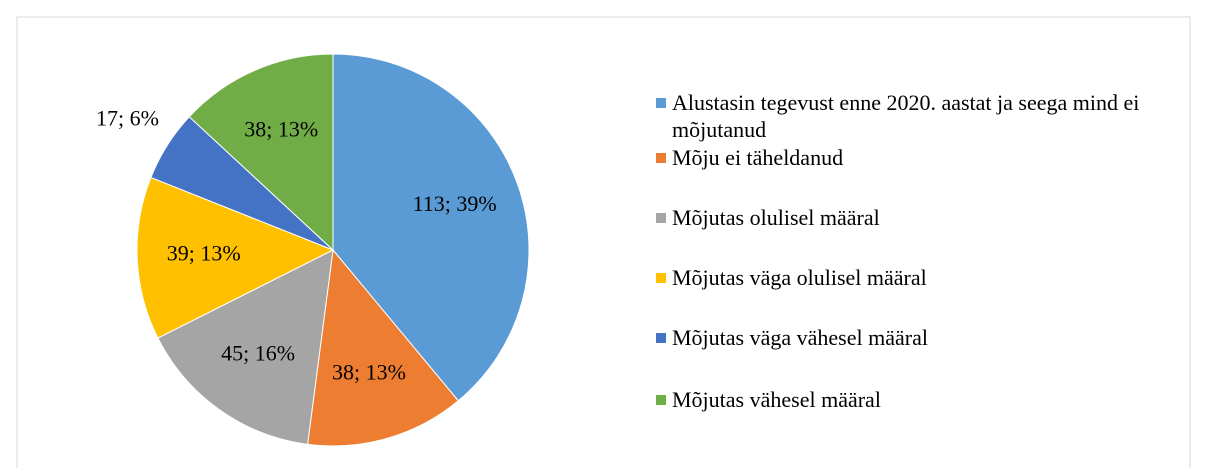 This screenshot has height=468, width=1206. I want to click on data-label: 45; 16%, so click(258, 353).